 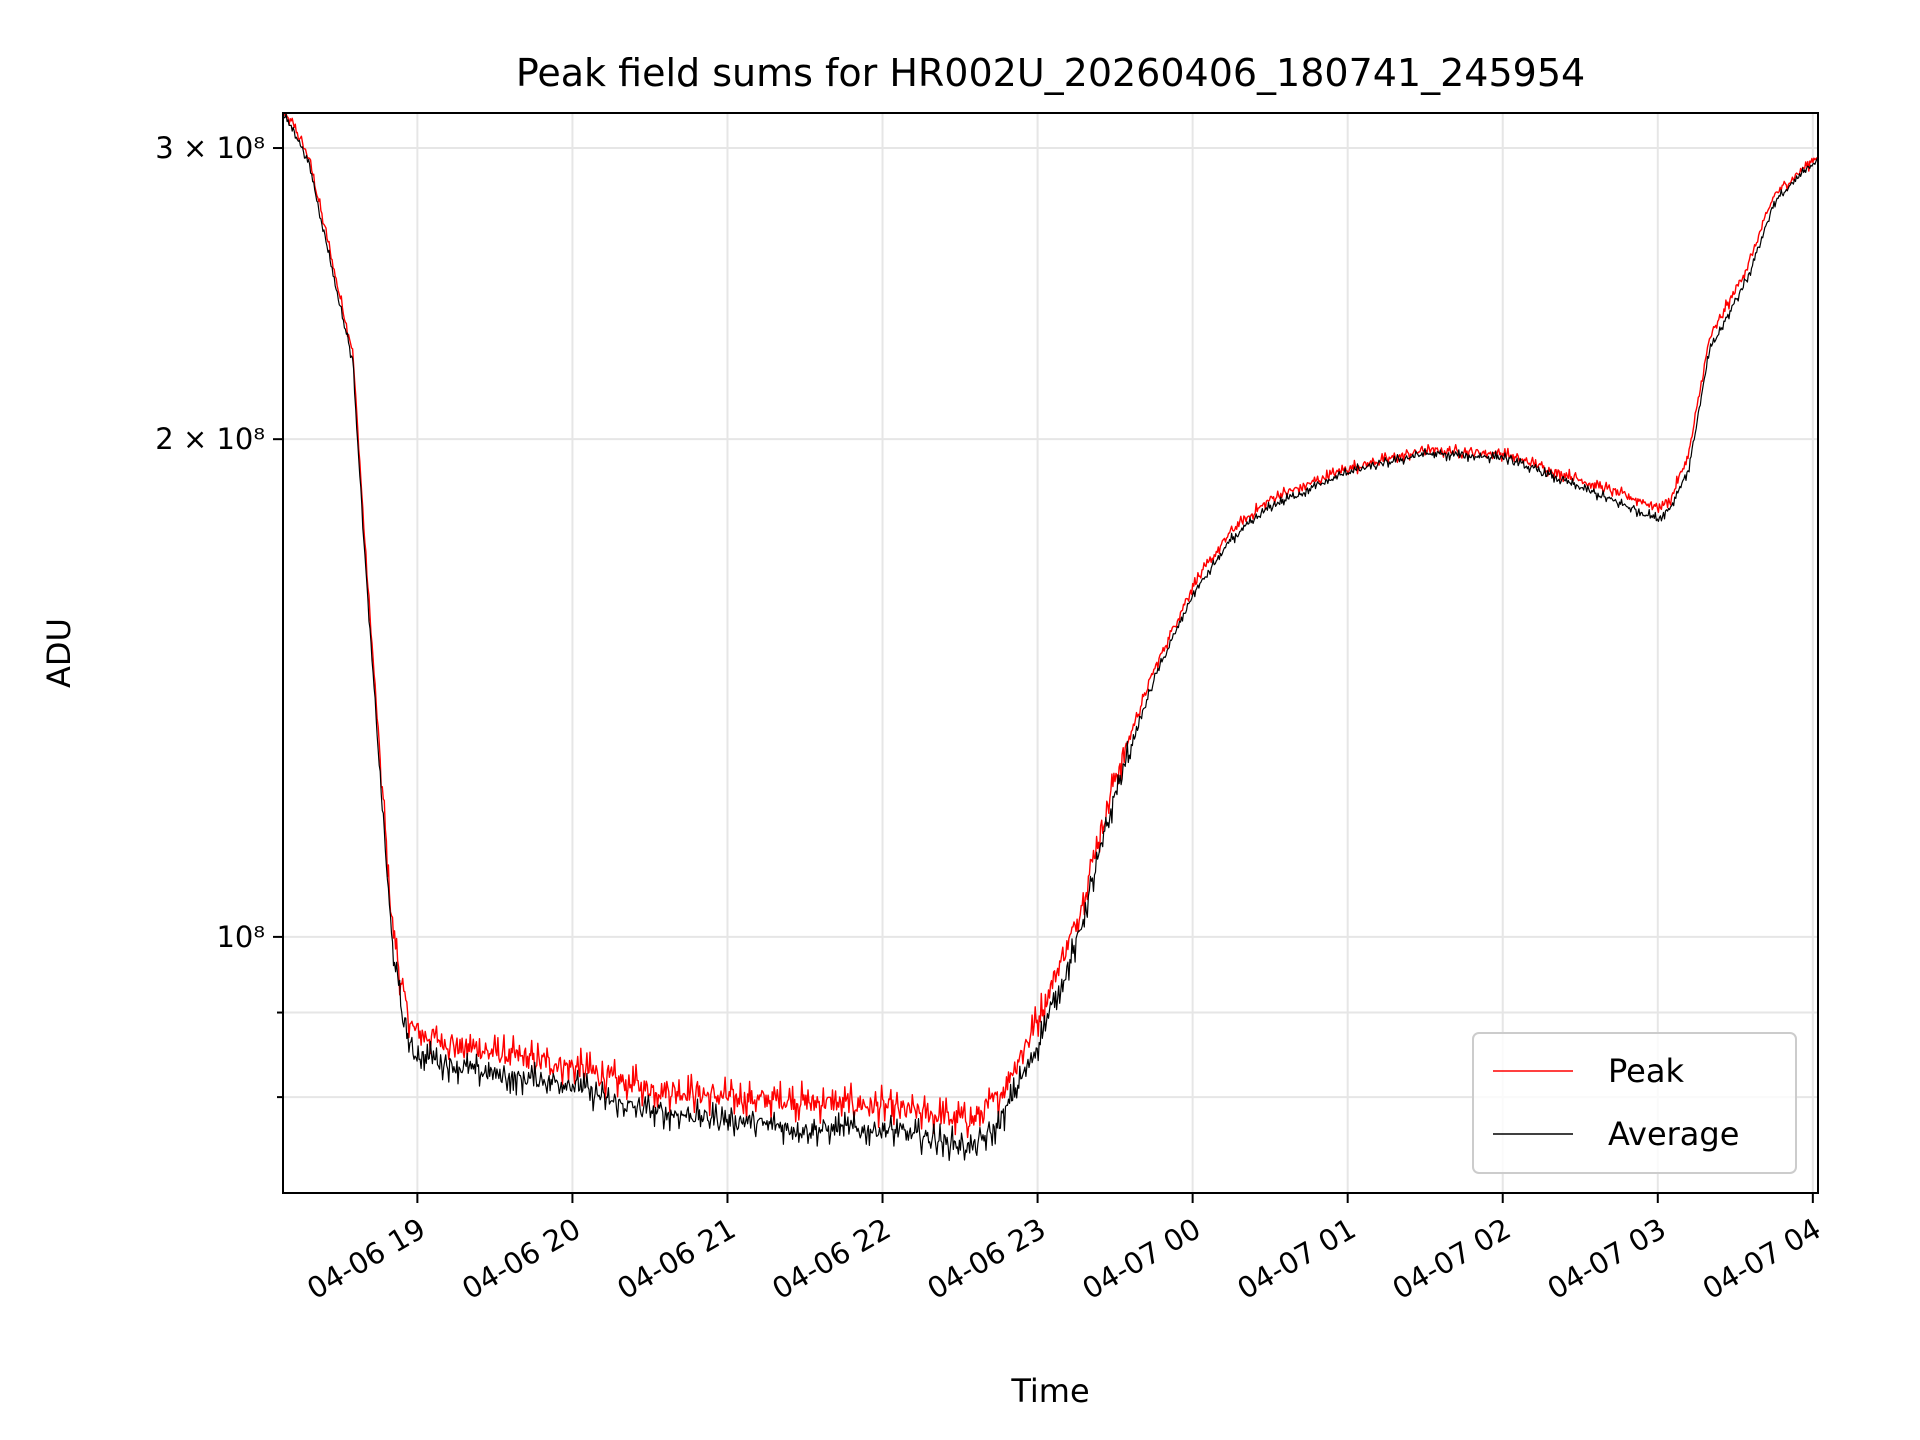 What do you see at coordinates (210, 439) in the screenshot?
I see `y-tick-label: 2 × 10⁸` at bounding box center [210, 439].